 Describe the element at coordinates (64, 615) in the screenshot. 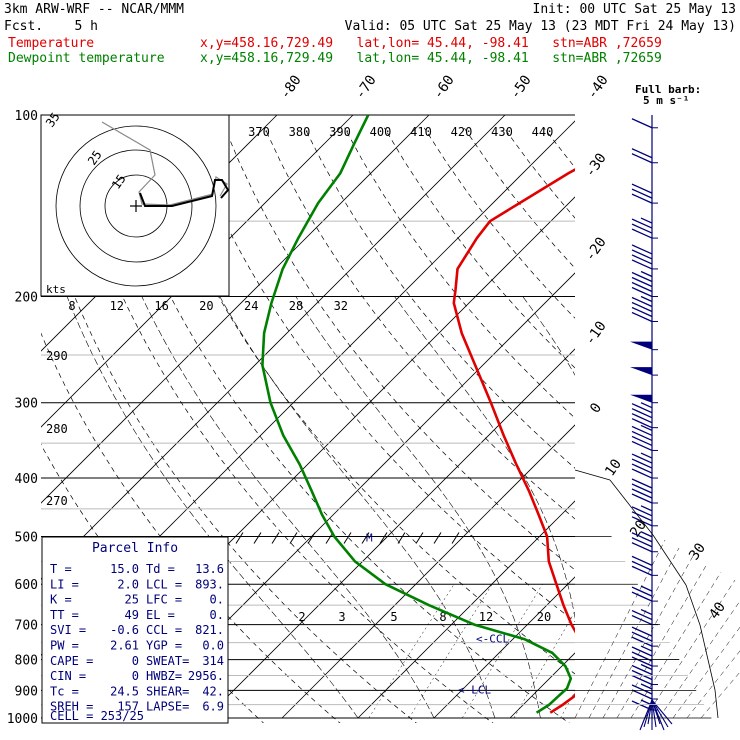

I see `parcel-label: TT =` at that location.